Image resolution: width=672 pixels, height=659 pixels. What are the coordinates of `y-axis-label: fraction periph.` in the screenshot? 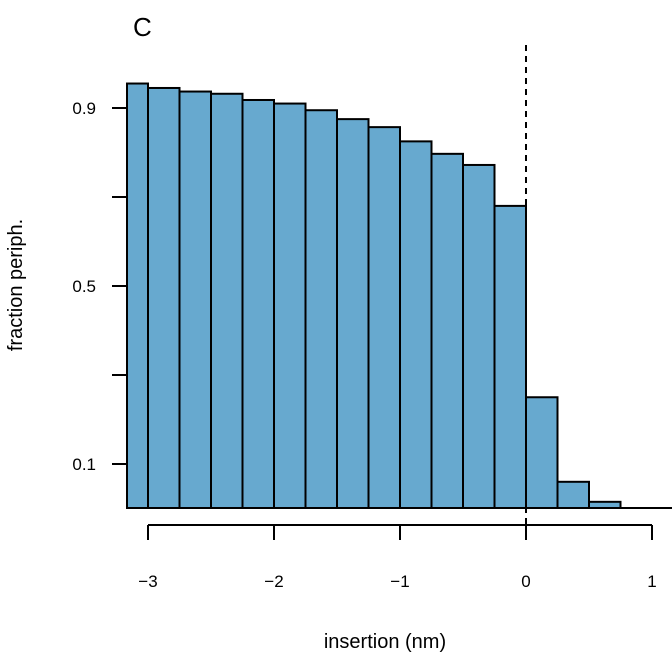 It's located at (16, 285).